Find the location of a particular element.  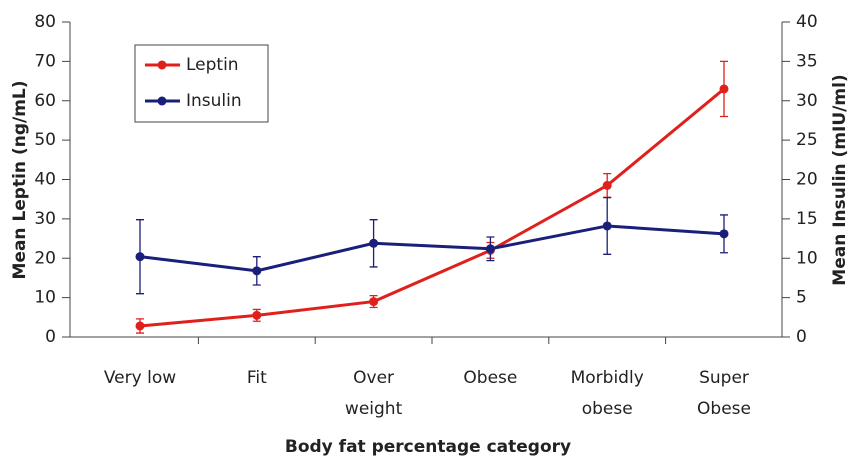

x-tick-label: Very low is located at coordinates (140, 378).